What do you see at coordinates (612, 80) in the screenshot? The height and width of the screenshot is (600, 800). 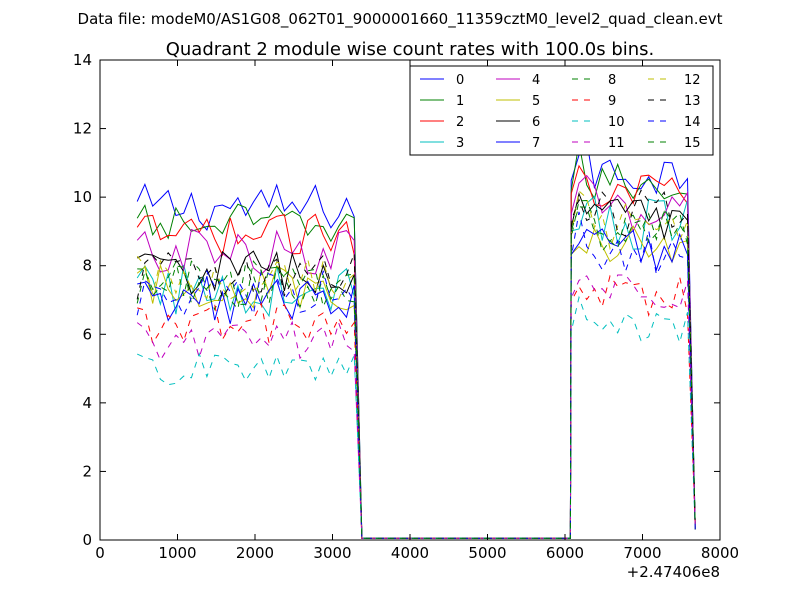 I see `legend-label-8: 8` at bounding box center [612, 80].